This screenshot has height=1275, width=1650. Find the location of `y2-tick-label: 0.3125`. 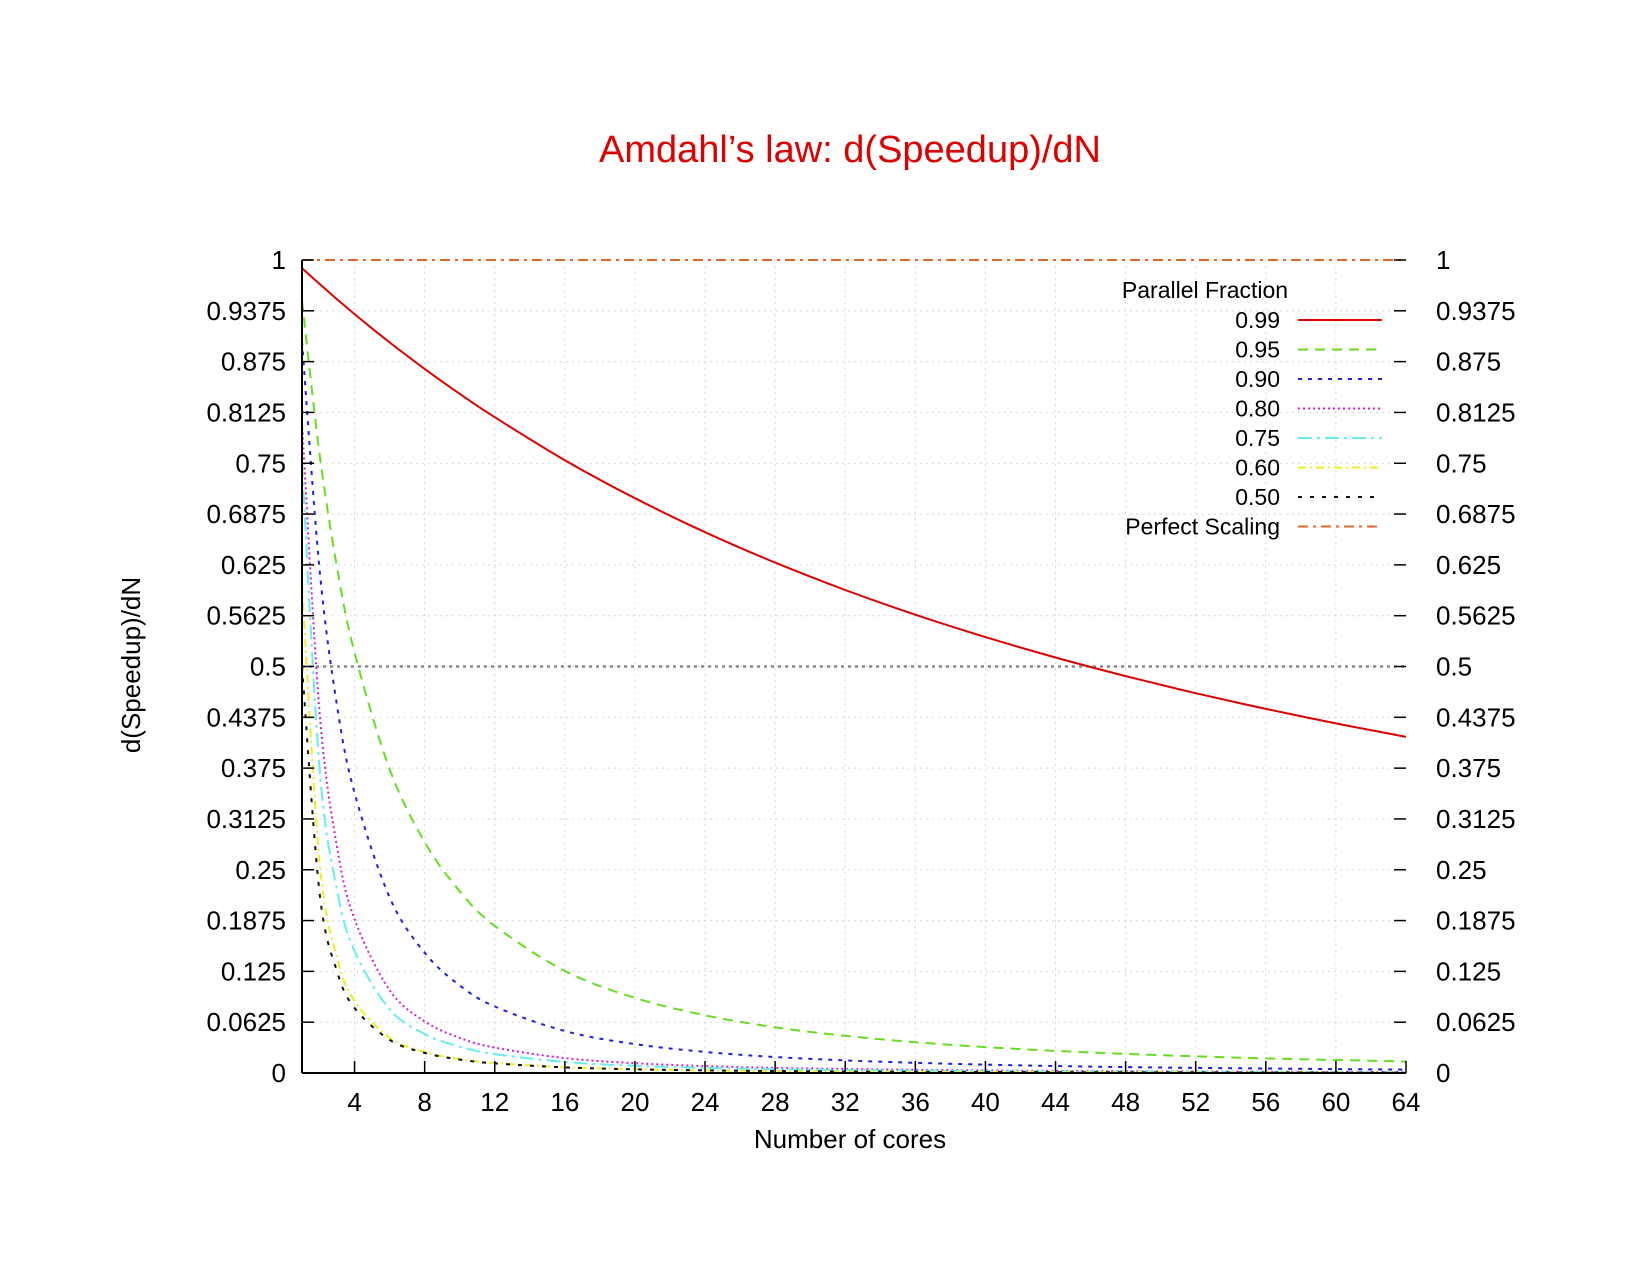

y2-tick-label: 0.3125 is located at coordinates (1476, 819).